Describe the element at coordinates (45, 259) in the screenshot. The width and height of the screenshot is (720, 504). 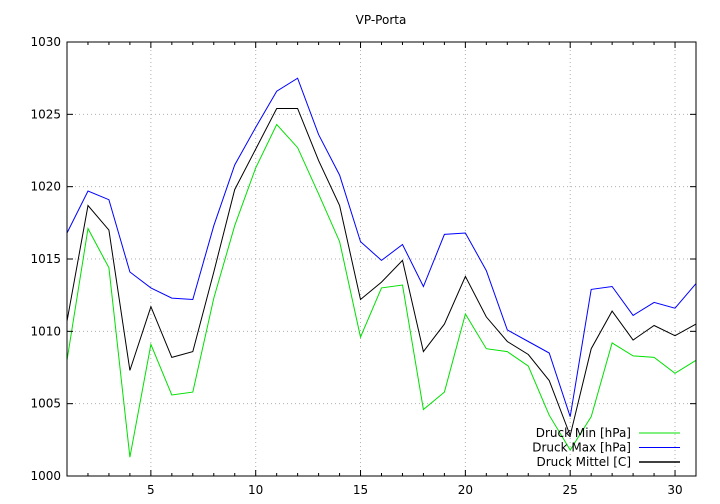
I see `y-tick-label: 1015` at that location.